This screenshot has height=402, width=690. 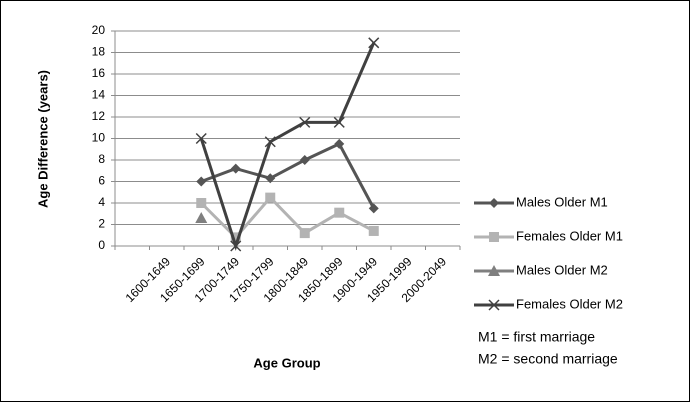 What do you see at coordinates (101, 245) in the screenshot?
I see `y-tick-label: 0` at bounding box center [101, 245].